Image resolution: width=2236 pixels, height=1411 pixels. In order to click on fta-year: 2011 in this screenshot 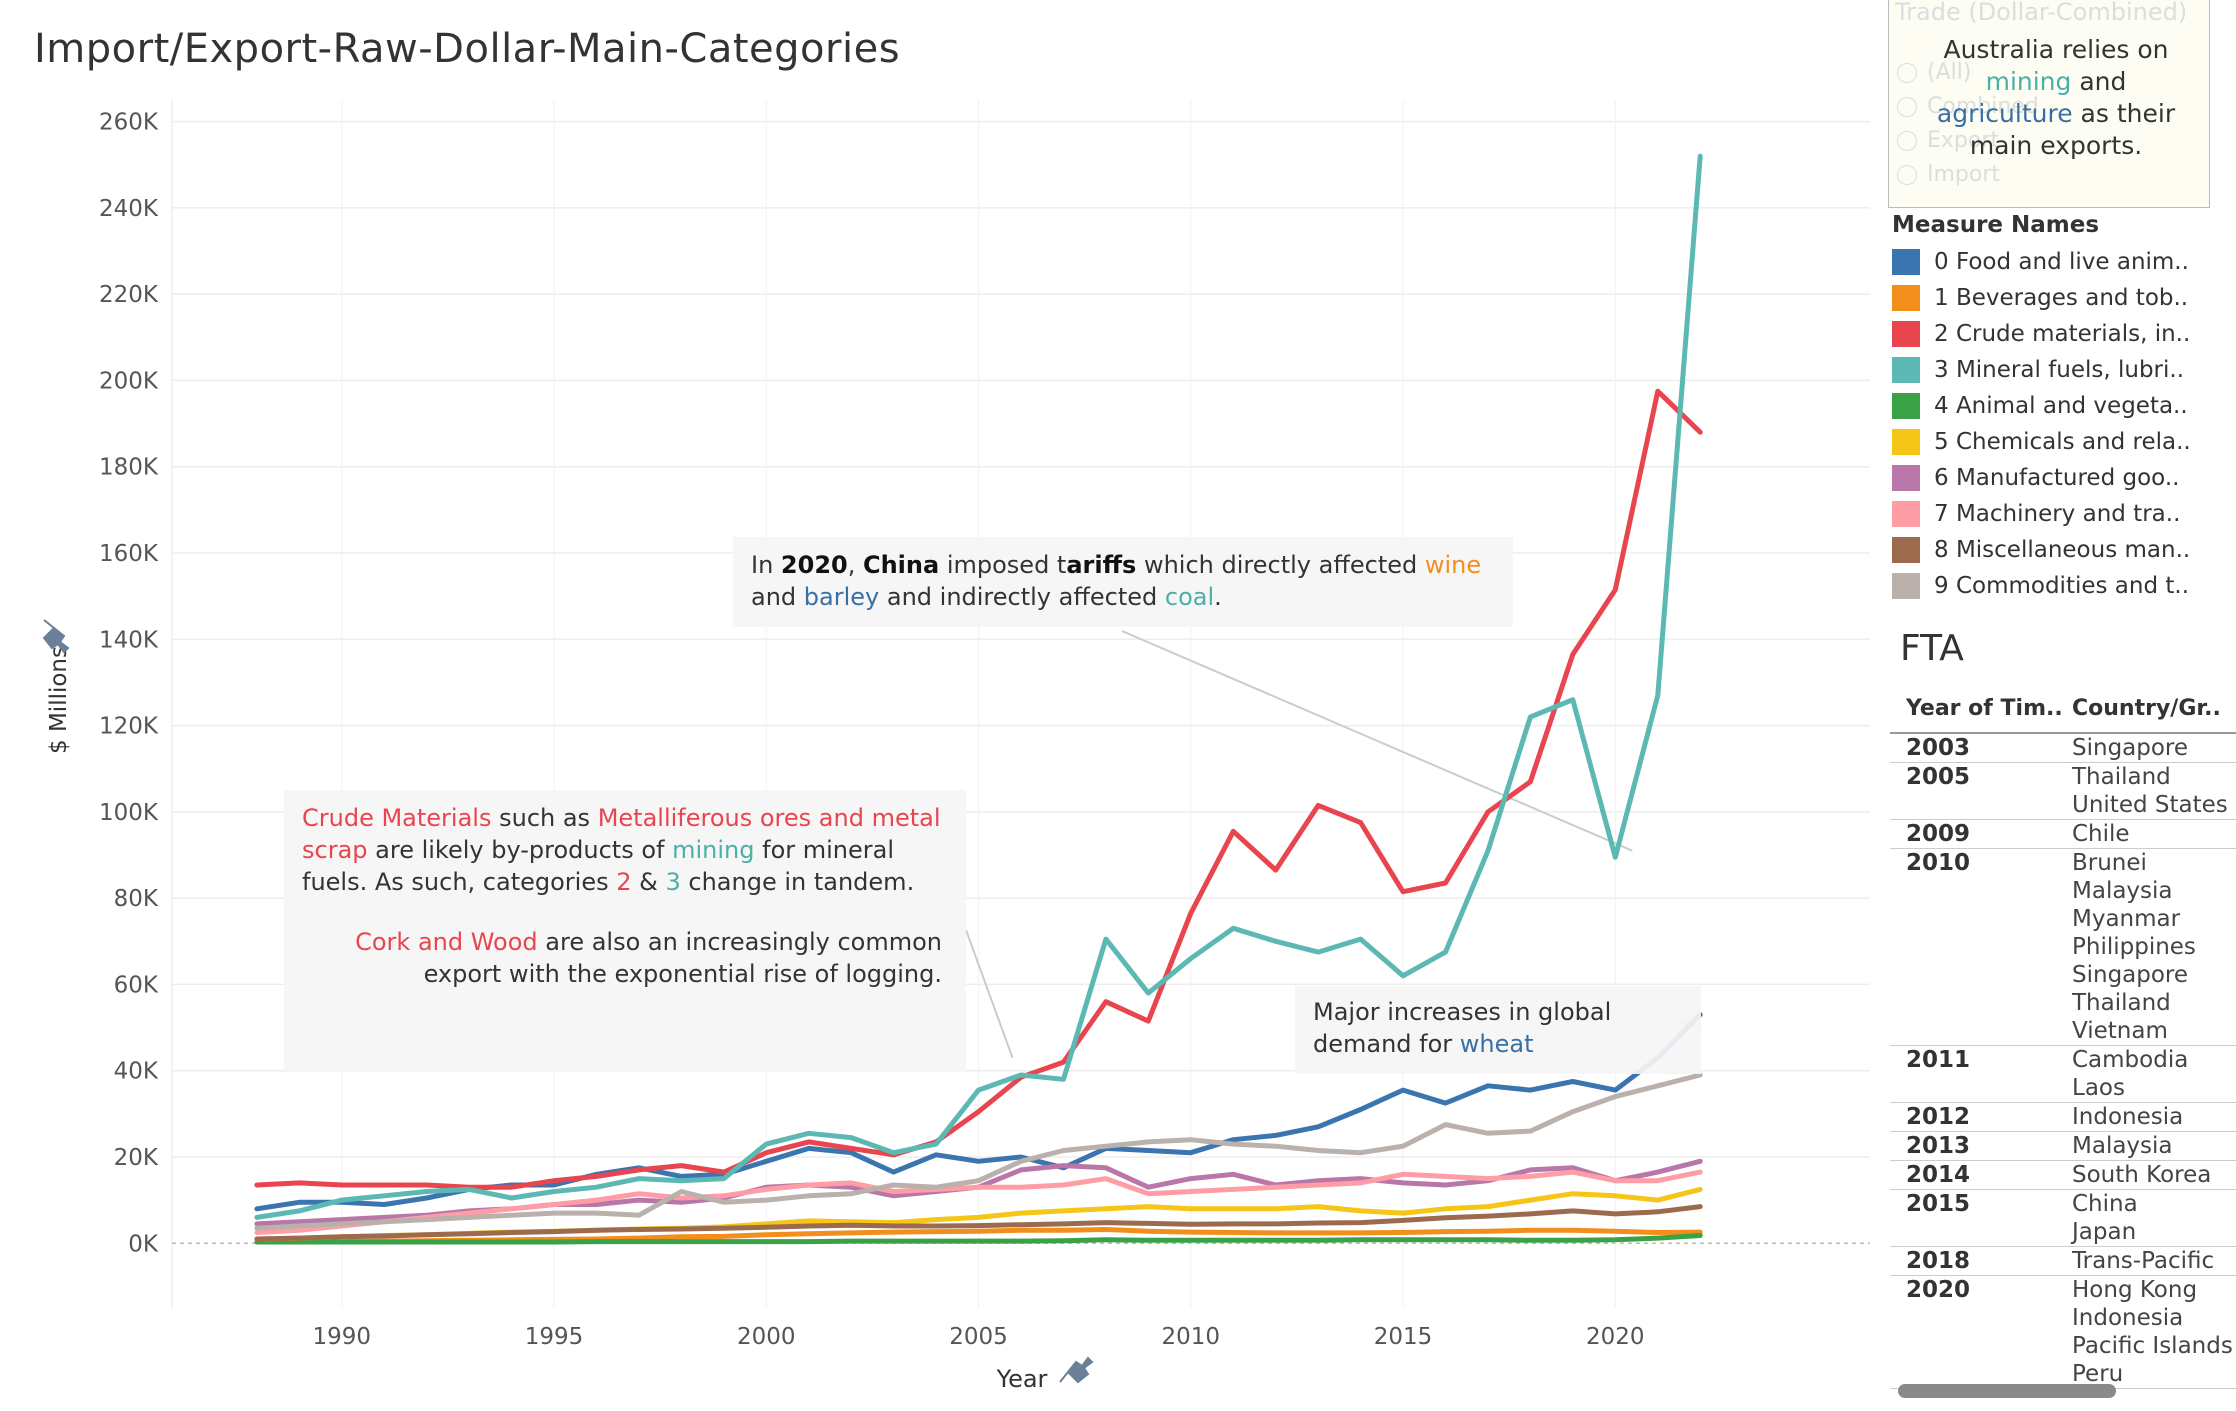, I will do `click(1938, 1060)`.